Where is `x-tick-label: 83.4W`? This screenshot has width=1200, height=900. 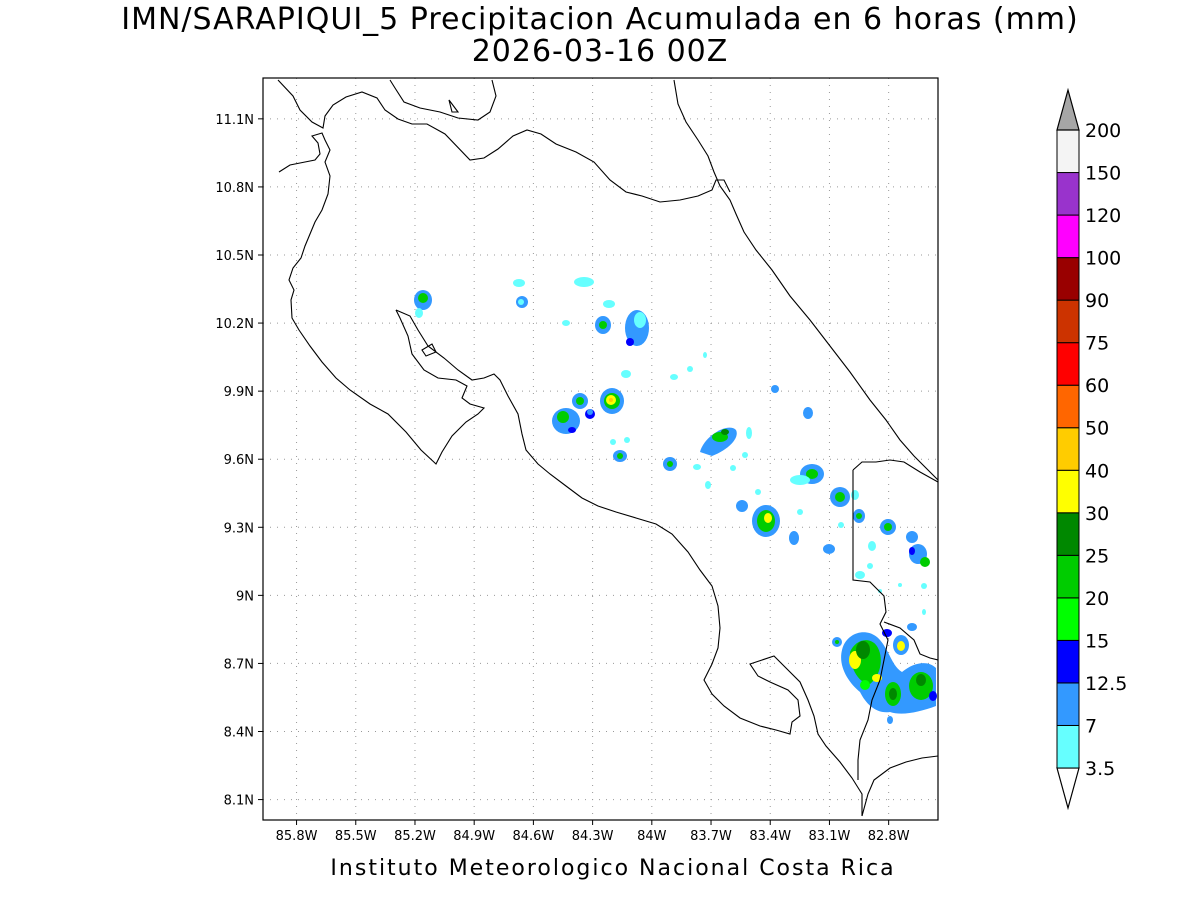 x-tick-label: 83.4W is located at coordinates (770, 836).